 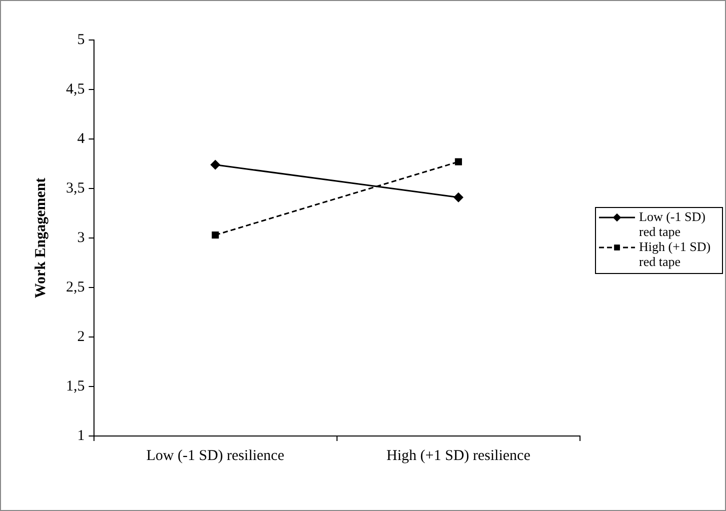 I want to click on y-tick-label: 4, so click(x=81, y=138).